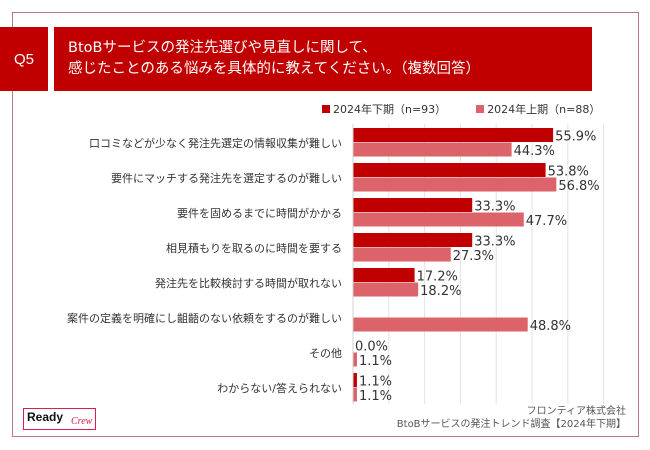 The width and height of the screenshot is (650, 450). What do you see at coordinates (82, 421) in the screenshot?
I see `logo-word-crew: Crew` at bounding box center [82, 421].